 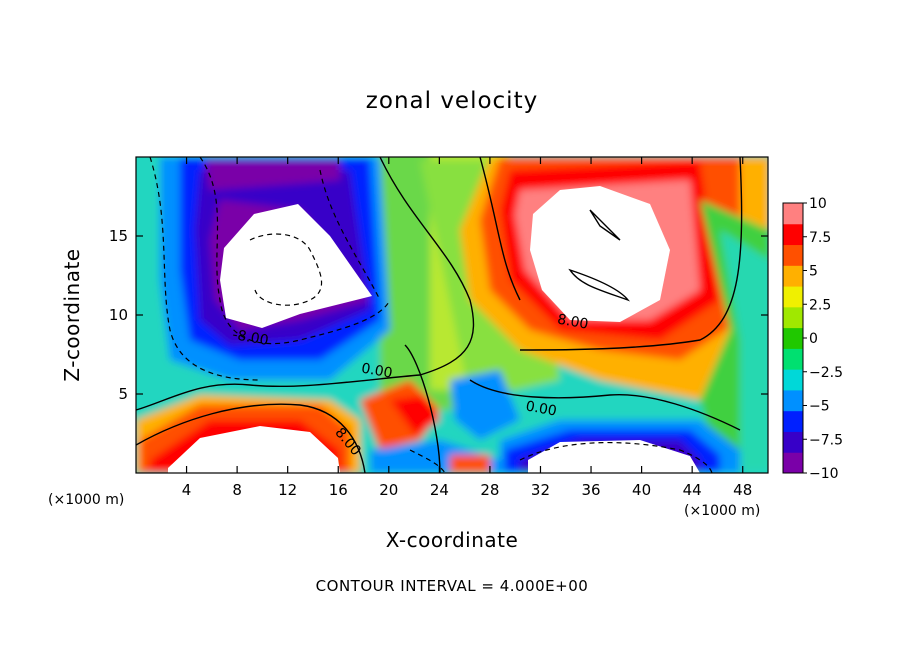 What do you see at coordinates (452, 540) in the screenshot?
I see `x-axis-label: X-coordinate` at bounding box center [452, 540].